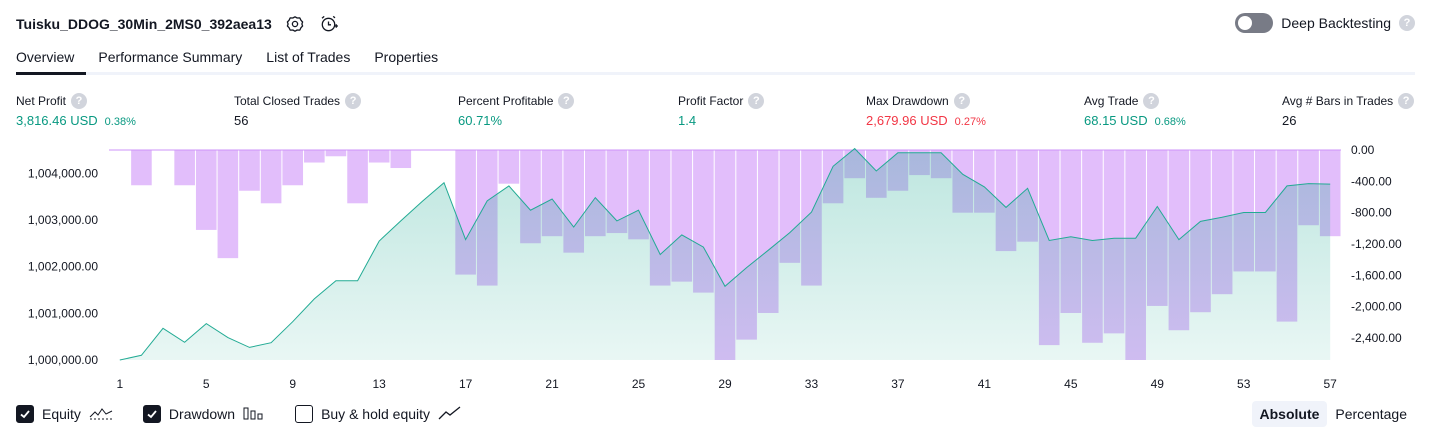 The height and width of the screenshot is (438, 1431). What do you see at coordinates (970, 122) in the screenshot?
I see `metric-percent: 0.27%` at bounding box center [970, 122].